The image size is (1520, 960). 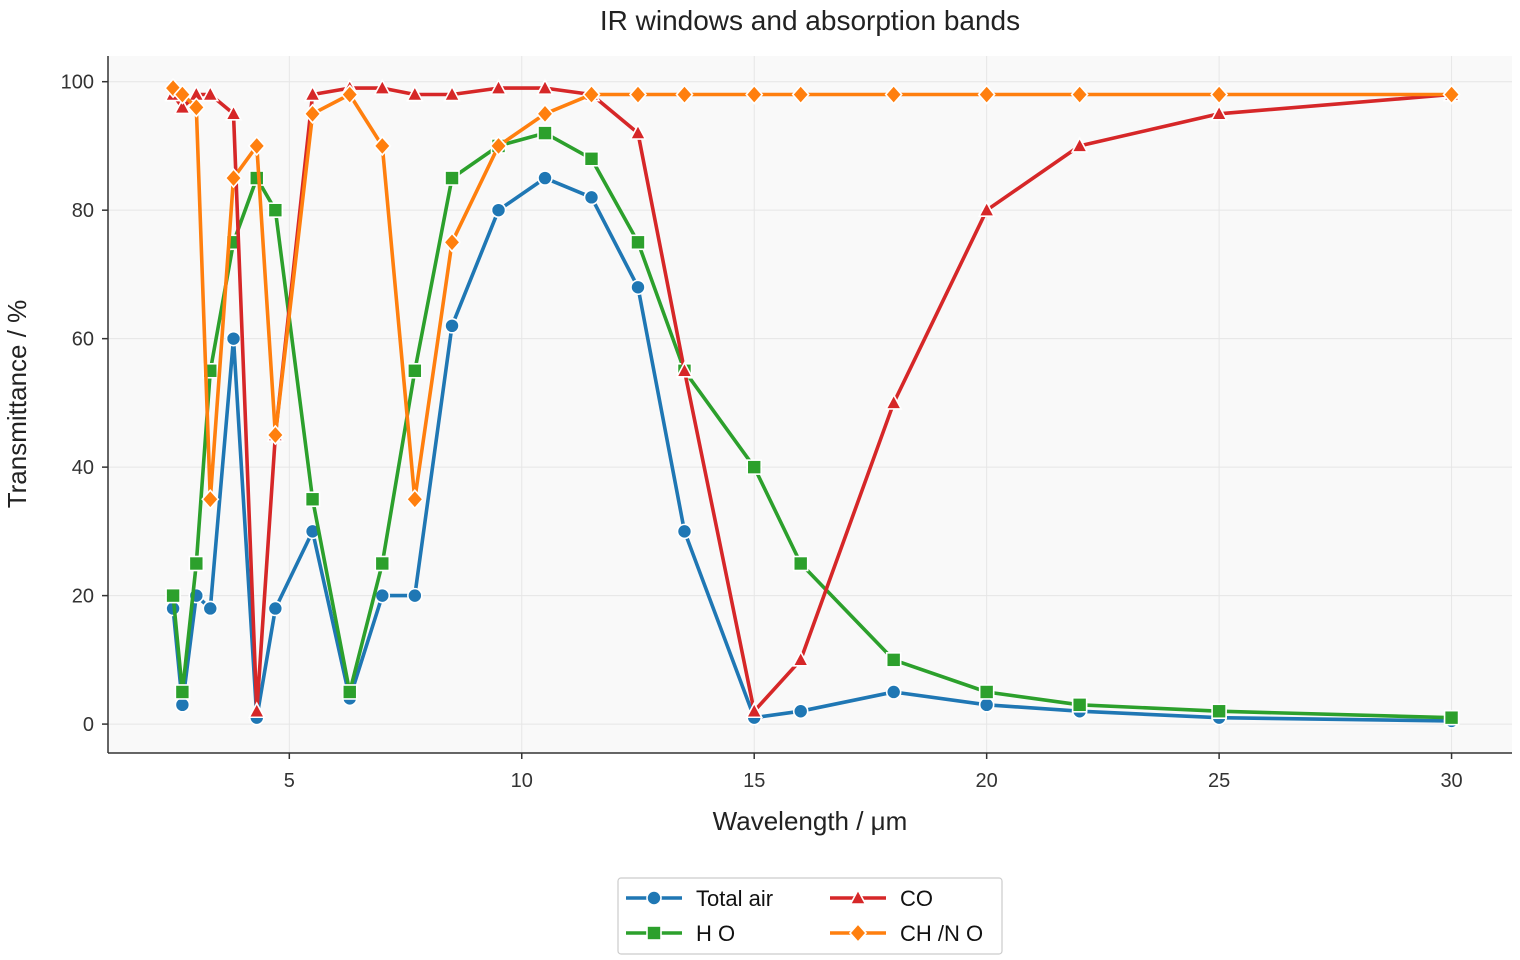 What do you see at coordinates (754, 781) in the screenshot?
I see `x-tick-label: 15` at bounding box center [754, 781].